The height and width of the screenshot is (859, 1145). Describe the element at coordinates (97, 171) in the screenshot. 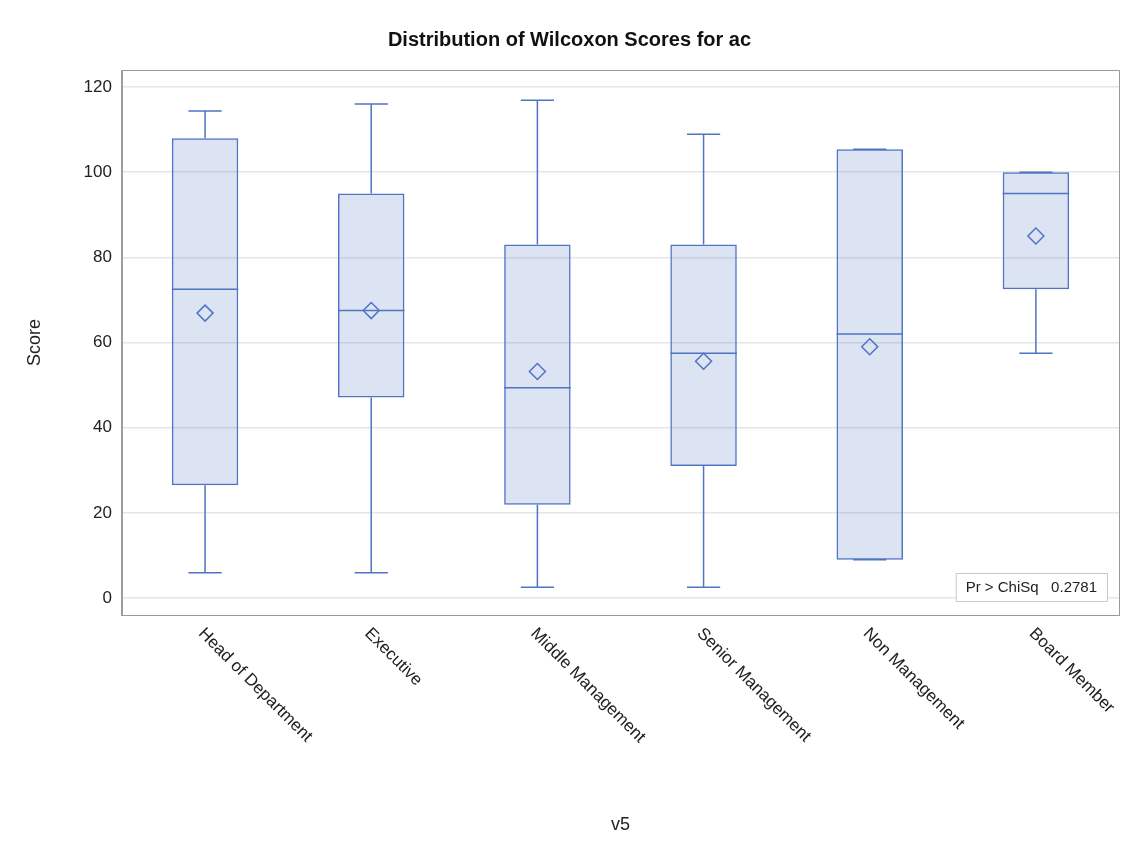

I see `y-tick-label: 100` at that location.